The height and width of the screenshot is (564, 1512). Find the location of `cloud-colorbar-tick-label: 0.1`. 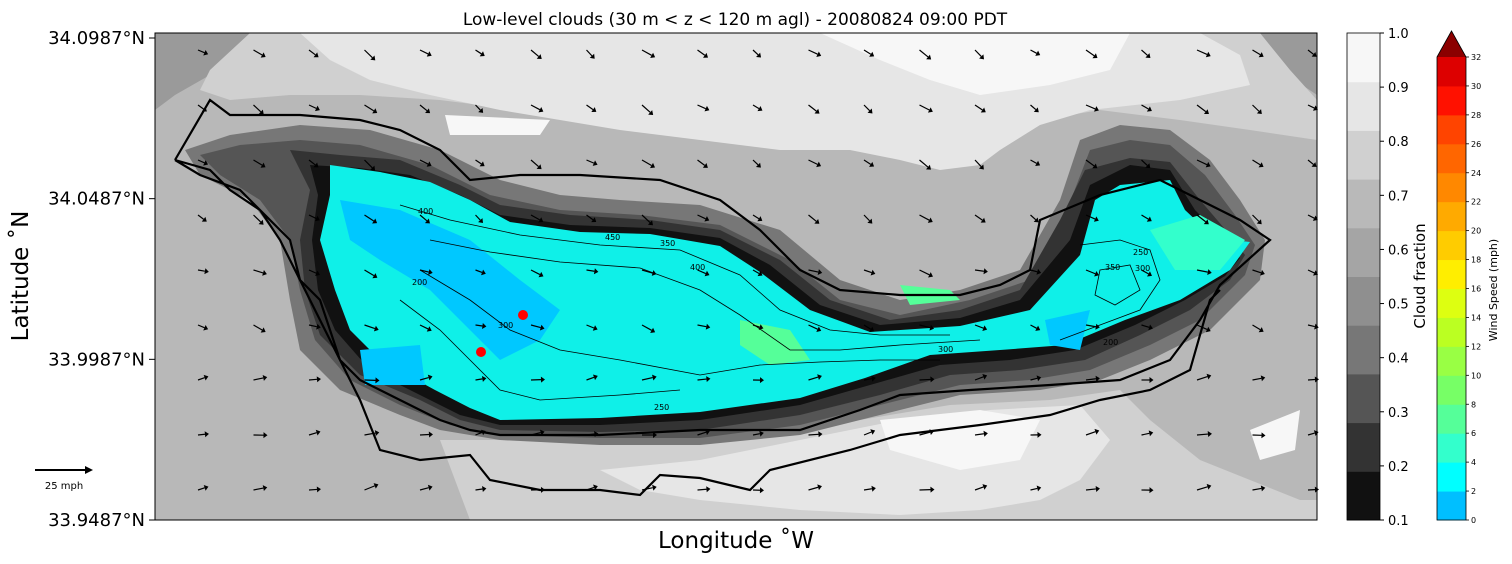

cloud-colorbar-tick-label: 0.1 is located at coordinates (1398, 521).